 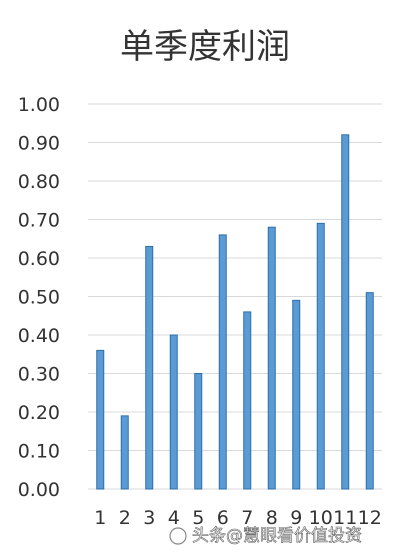 I want to click on x-tick-label: 12, so click(x=370, y=518).